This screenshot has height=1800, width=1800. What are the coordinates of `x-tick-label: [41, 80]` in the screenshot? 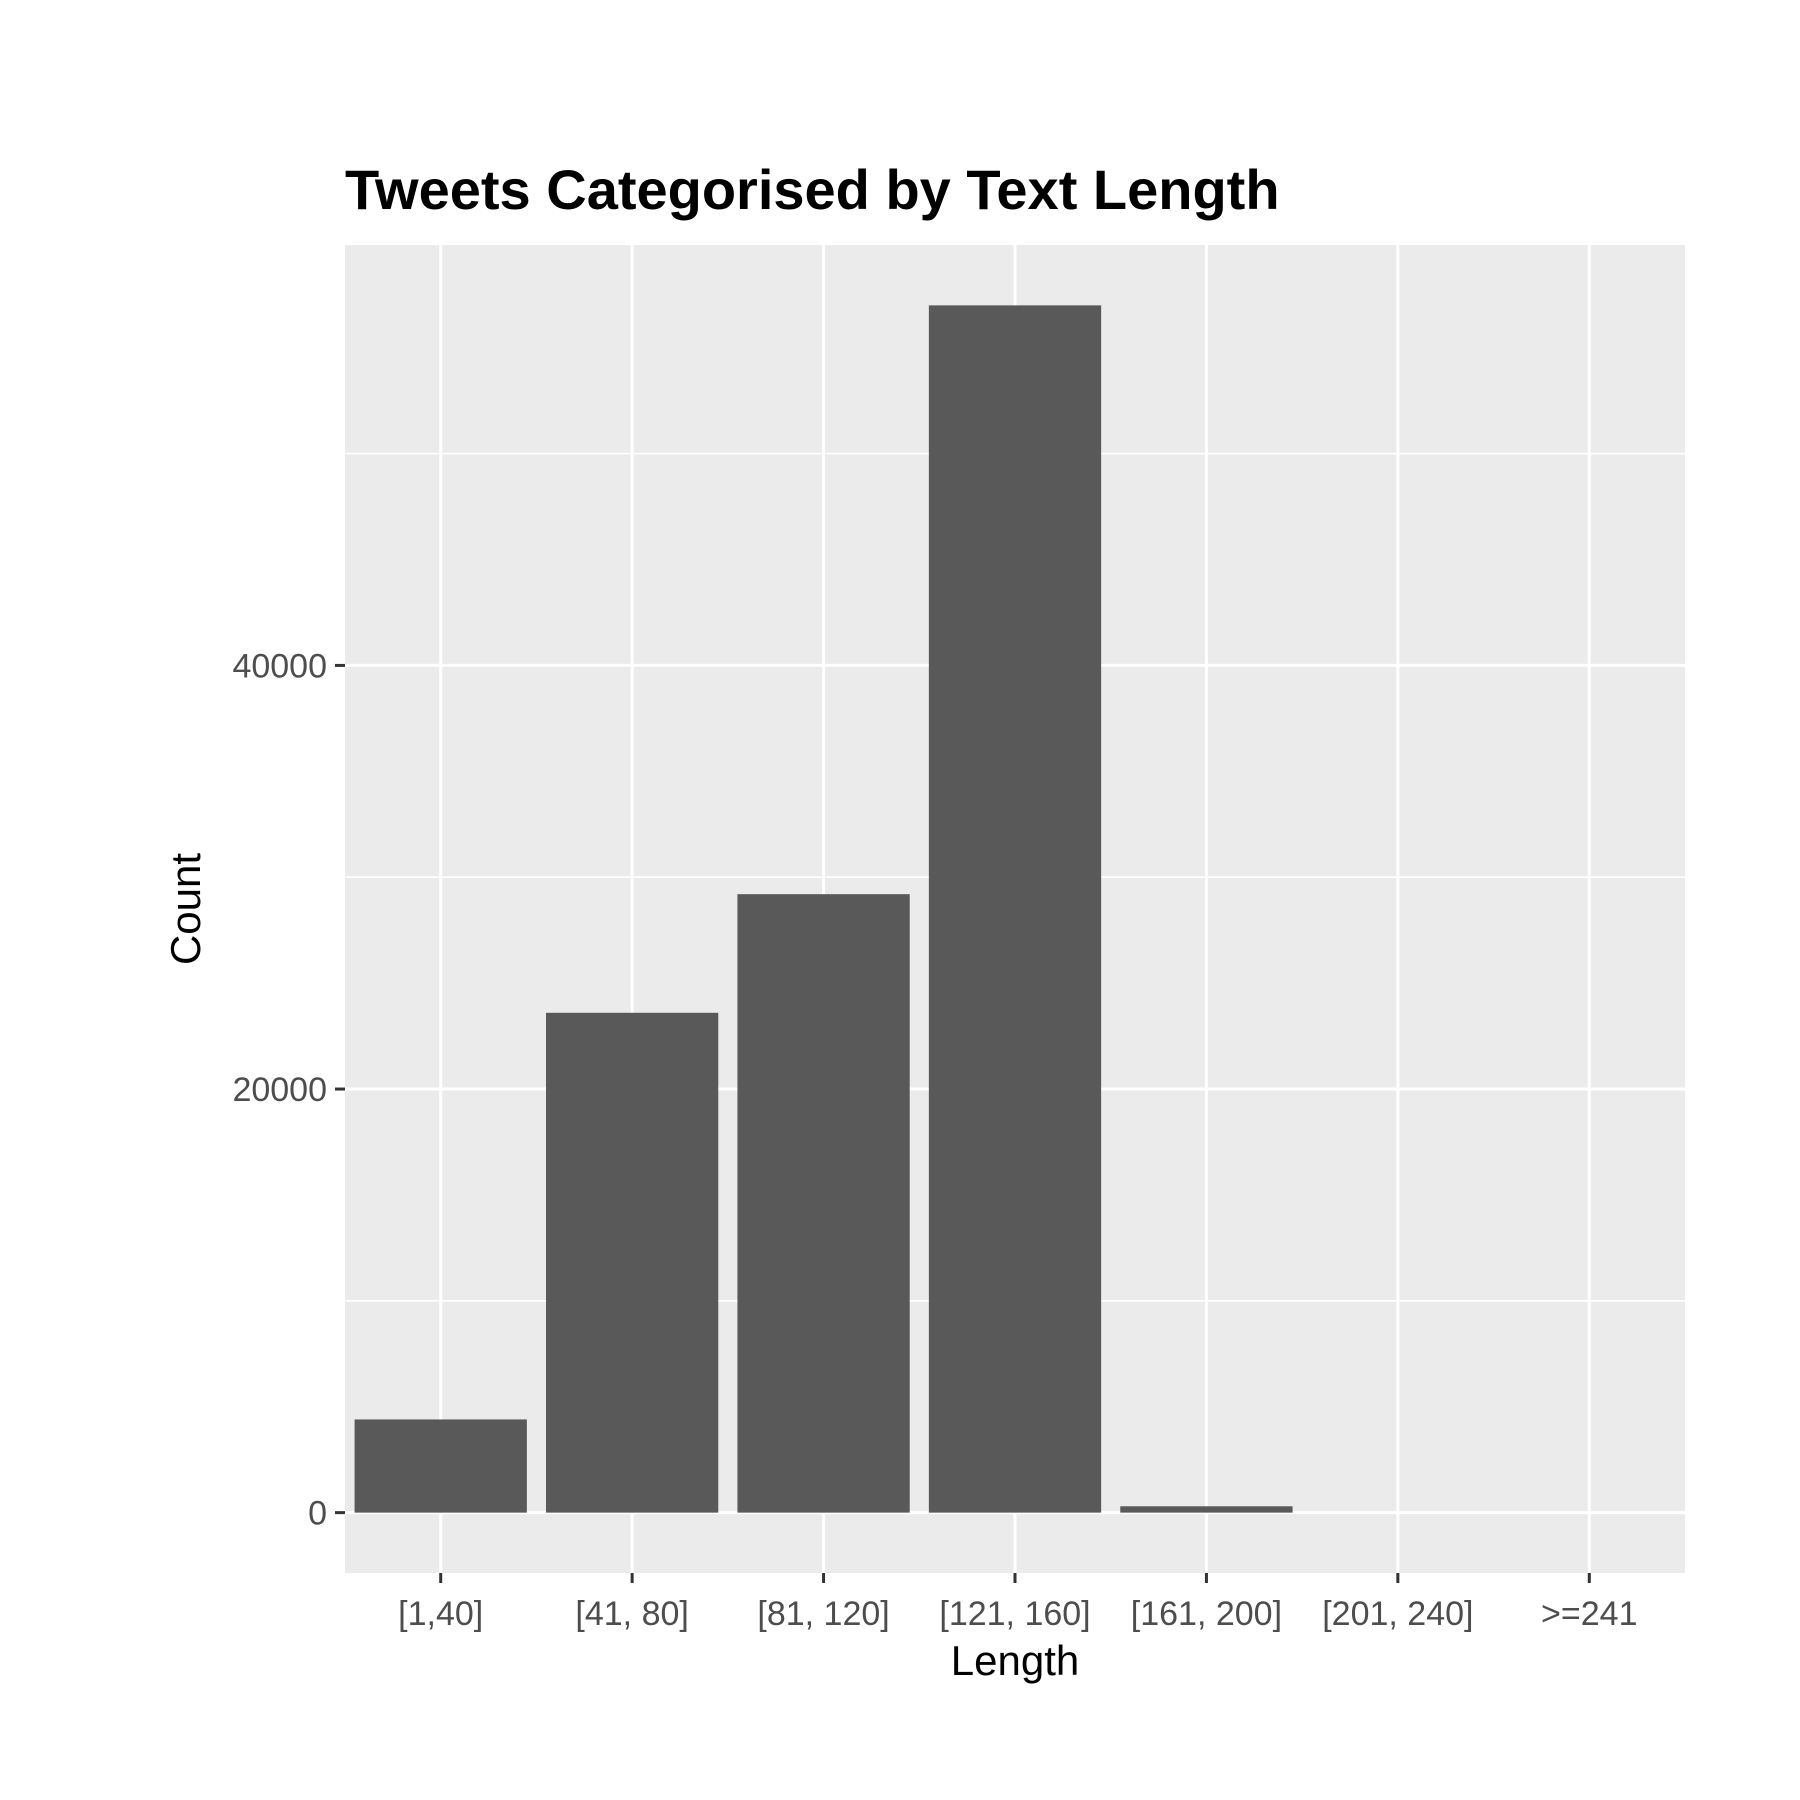 It's located at (631, 1614).